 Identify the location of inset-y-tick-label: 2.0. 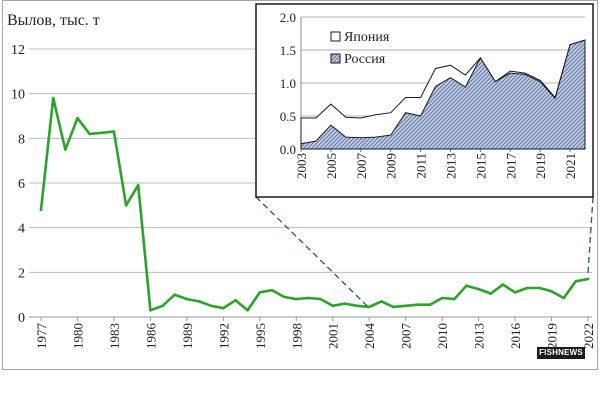
(288, 17).